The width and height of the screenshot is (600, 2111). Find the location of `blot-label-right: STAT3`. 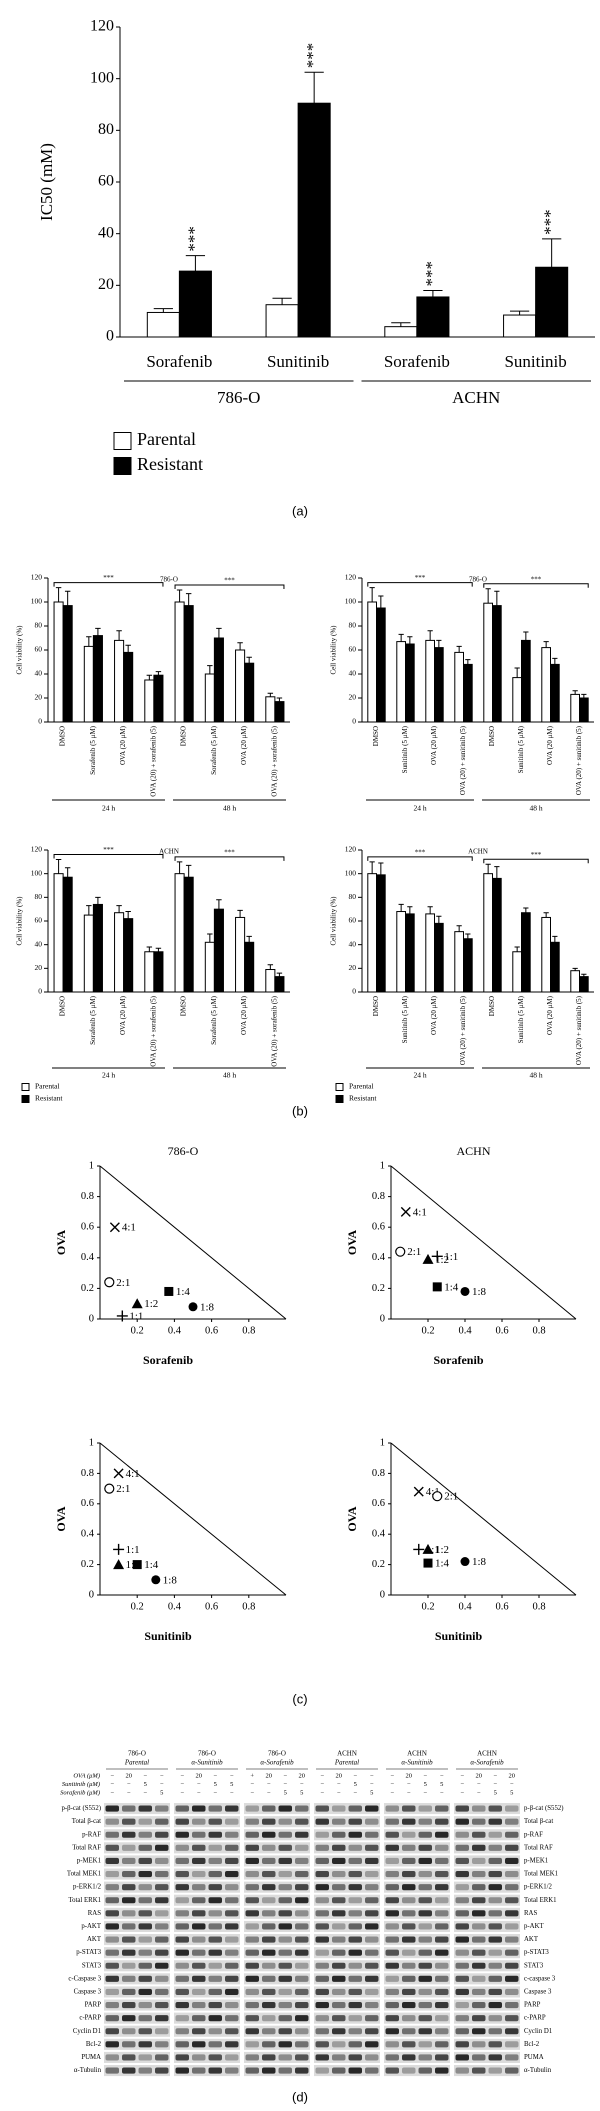

blot-label-right: STAT3 is located at coordinates (534, 1965).